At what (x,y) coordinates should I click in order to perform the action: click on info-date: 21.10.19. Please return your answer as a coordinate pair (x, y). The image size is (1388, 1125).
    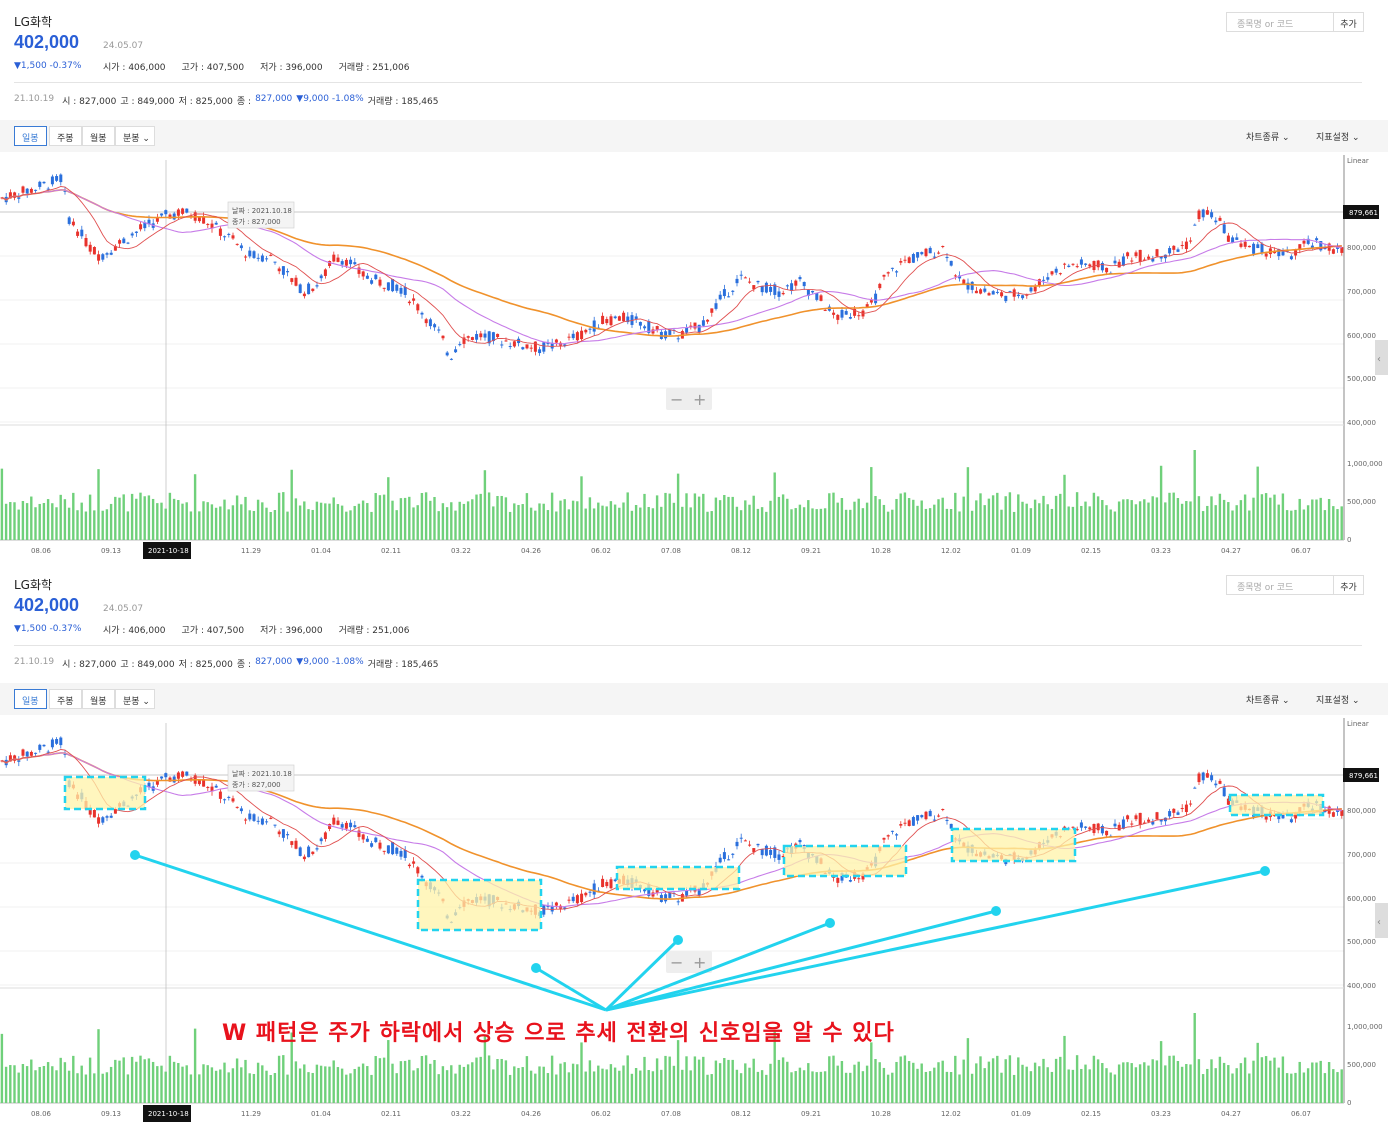
    Looking at the image, I should click on (34, 662).